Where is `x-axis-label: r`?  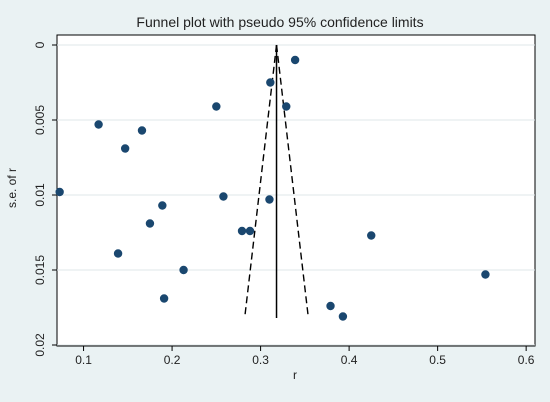
x-axis-label: r is located at coordinates (295, 375).